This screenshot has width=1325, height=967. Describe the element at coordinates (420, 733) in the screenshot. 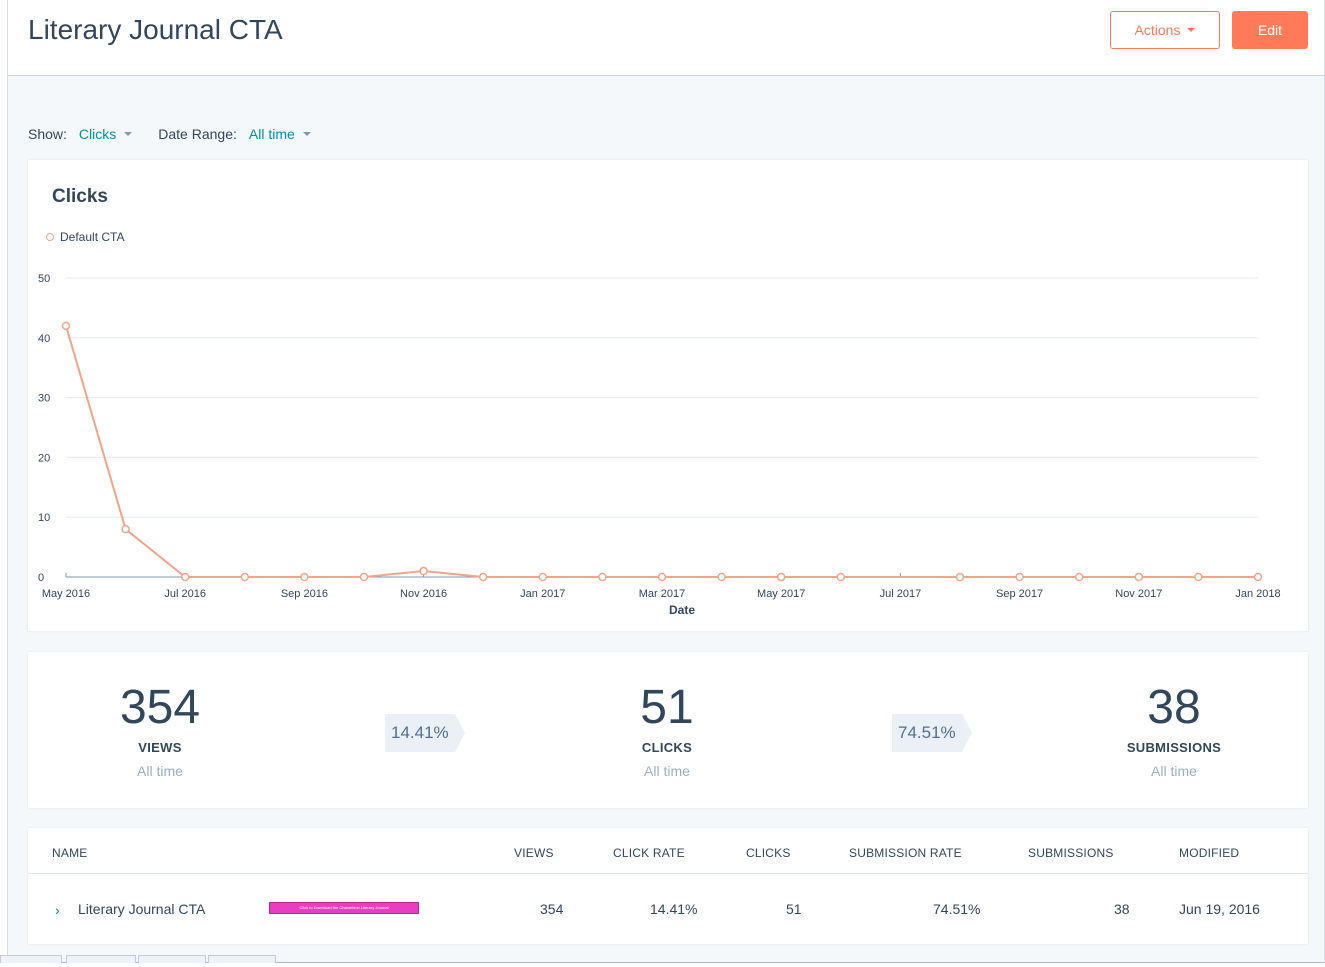

I see `click-rate-value: 14.41%` at that location.